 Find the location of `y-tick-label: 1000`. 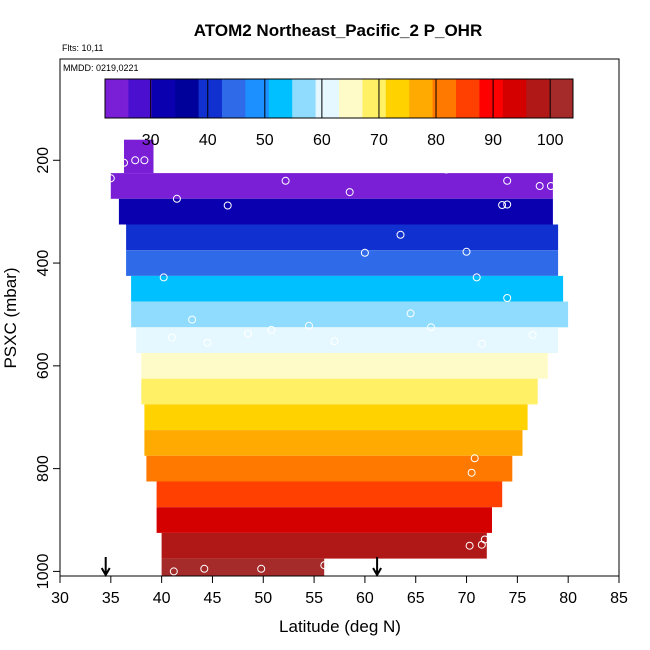

y-tick-label: 1000 is located at coordinates (43, 572).